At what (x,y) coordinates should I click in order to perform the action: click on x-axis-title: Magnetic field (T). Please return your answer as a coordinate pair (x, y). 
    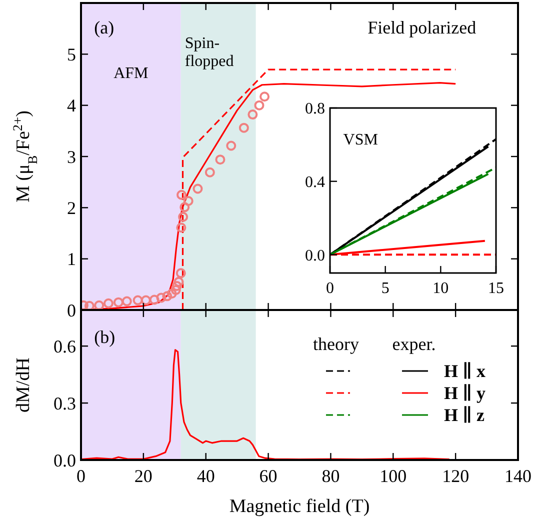
    Looking at the image, I should click on (299, 506).